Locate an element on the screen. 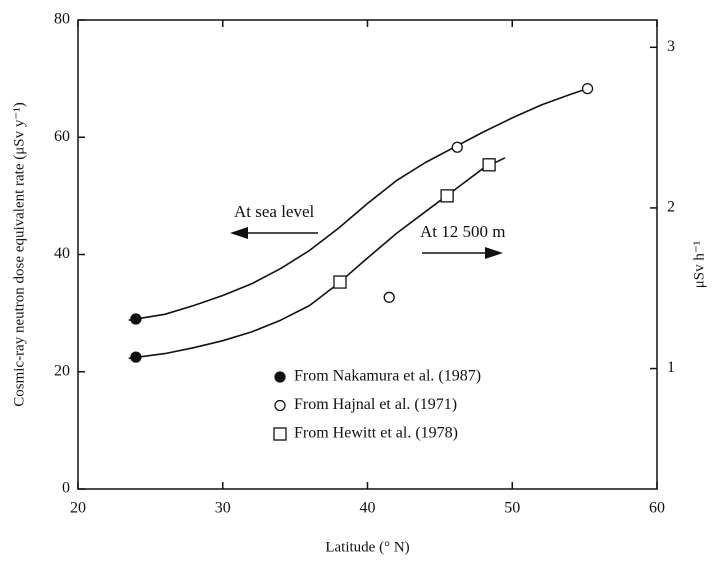 The height and width of the screenshot is (562, 714). y2-tick-label: 1 is located at coordinates (671, 367).